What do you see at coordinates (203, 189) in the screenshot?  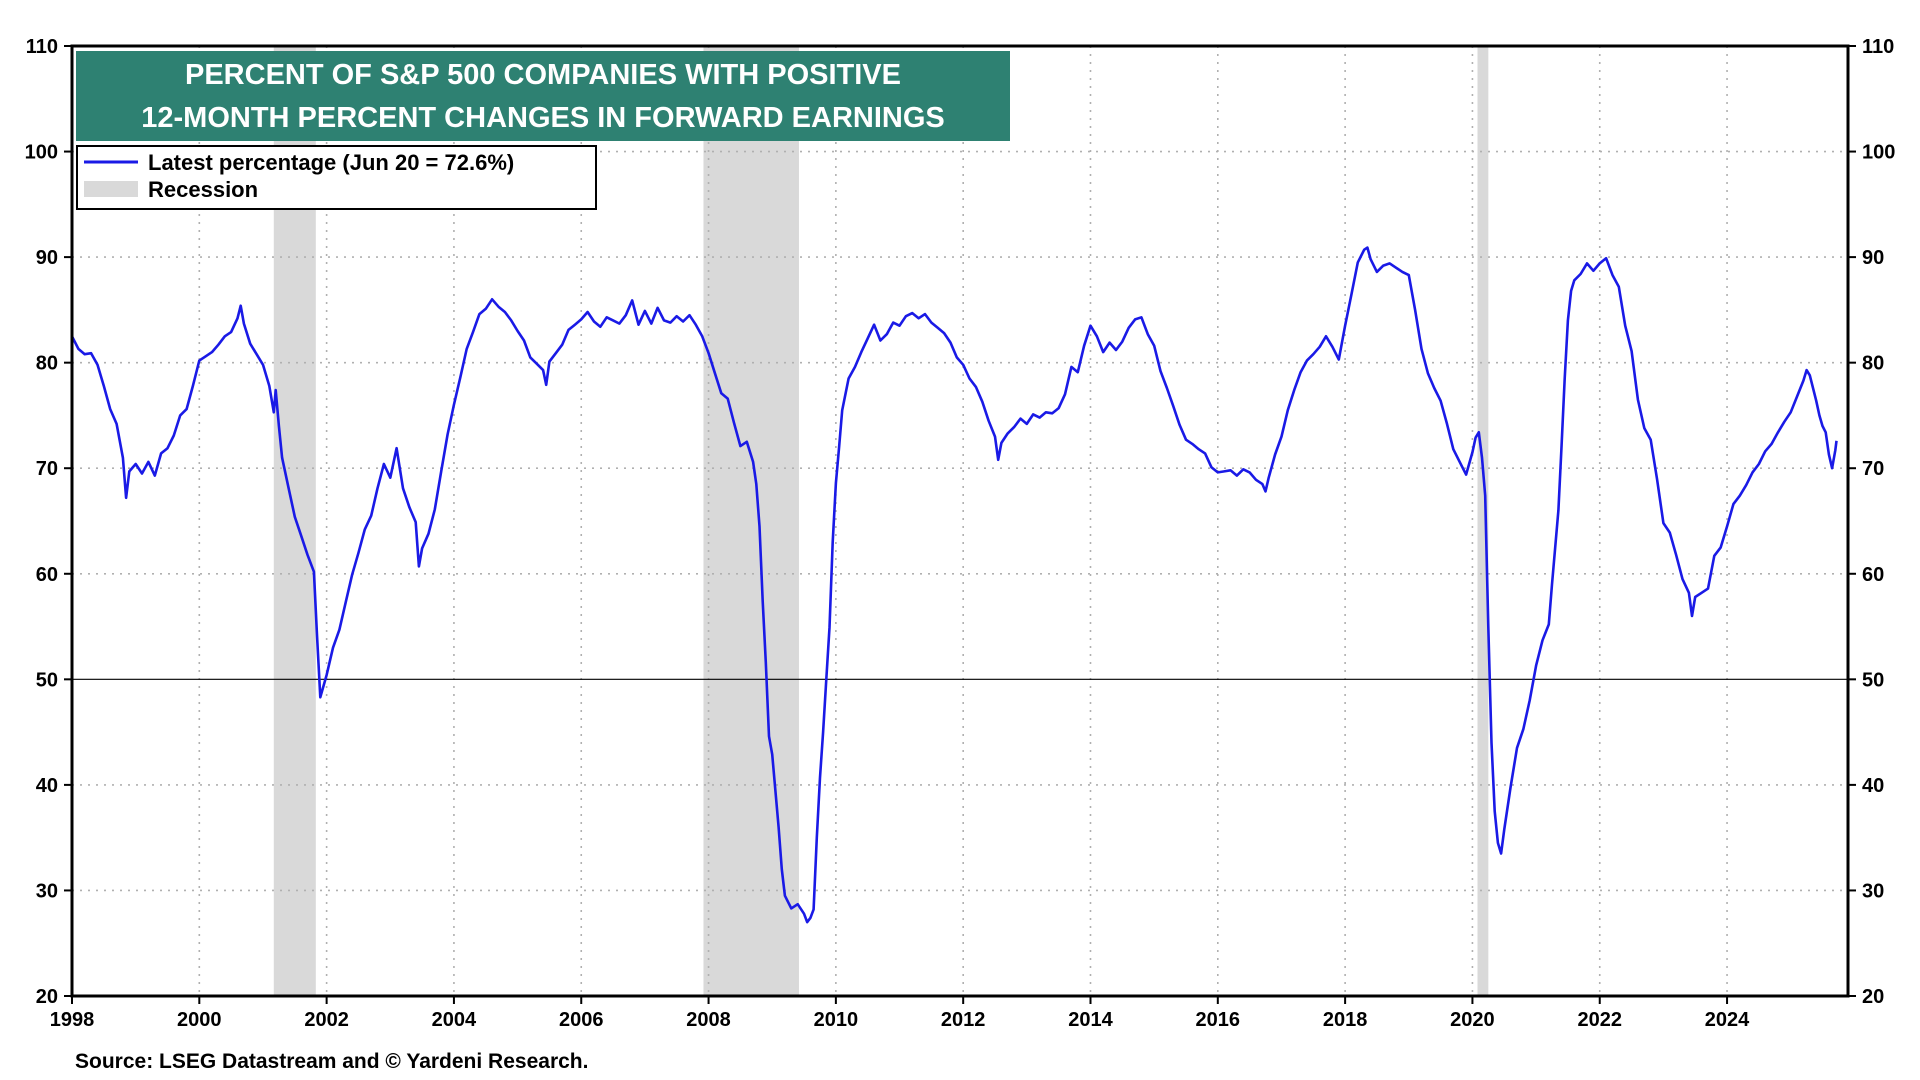 I see `legend-label-recession: Recession` at bounding box center [203, 189].